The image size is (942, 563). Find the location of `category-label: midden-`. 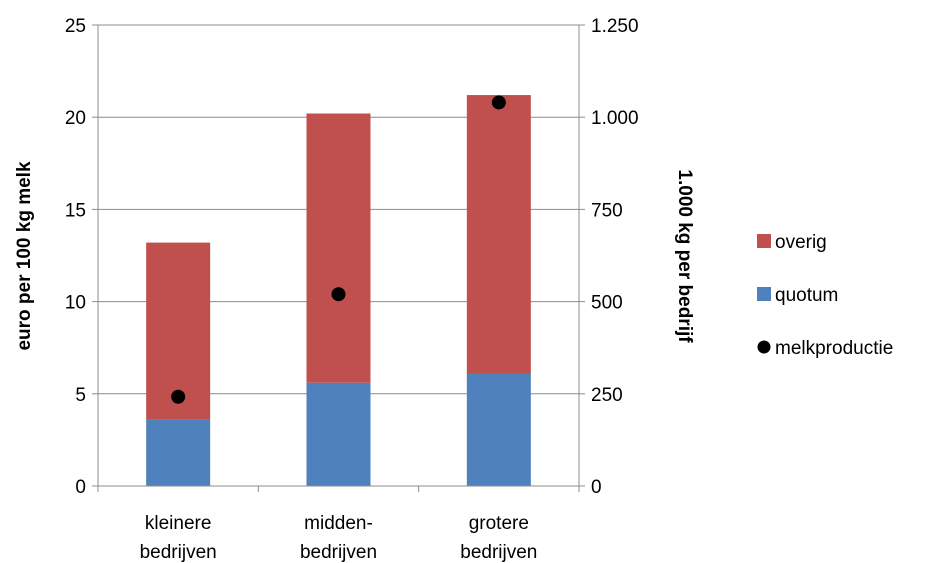

category-label: midden- is located at coordinates (338, 523).